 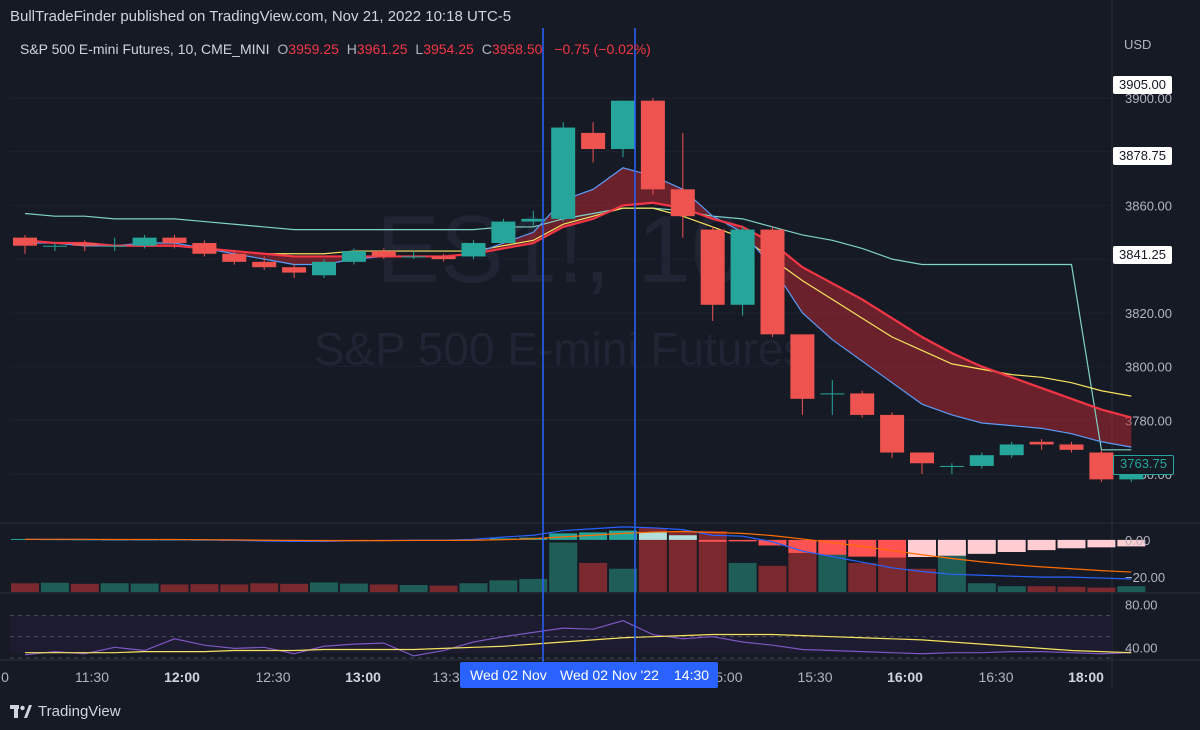 What do you see at coordinates (382, 49) in the screenshot?
I see `high-value: 3961.25` at bounding box center [382, 49].